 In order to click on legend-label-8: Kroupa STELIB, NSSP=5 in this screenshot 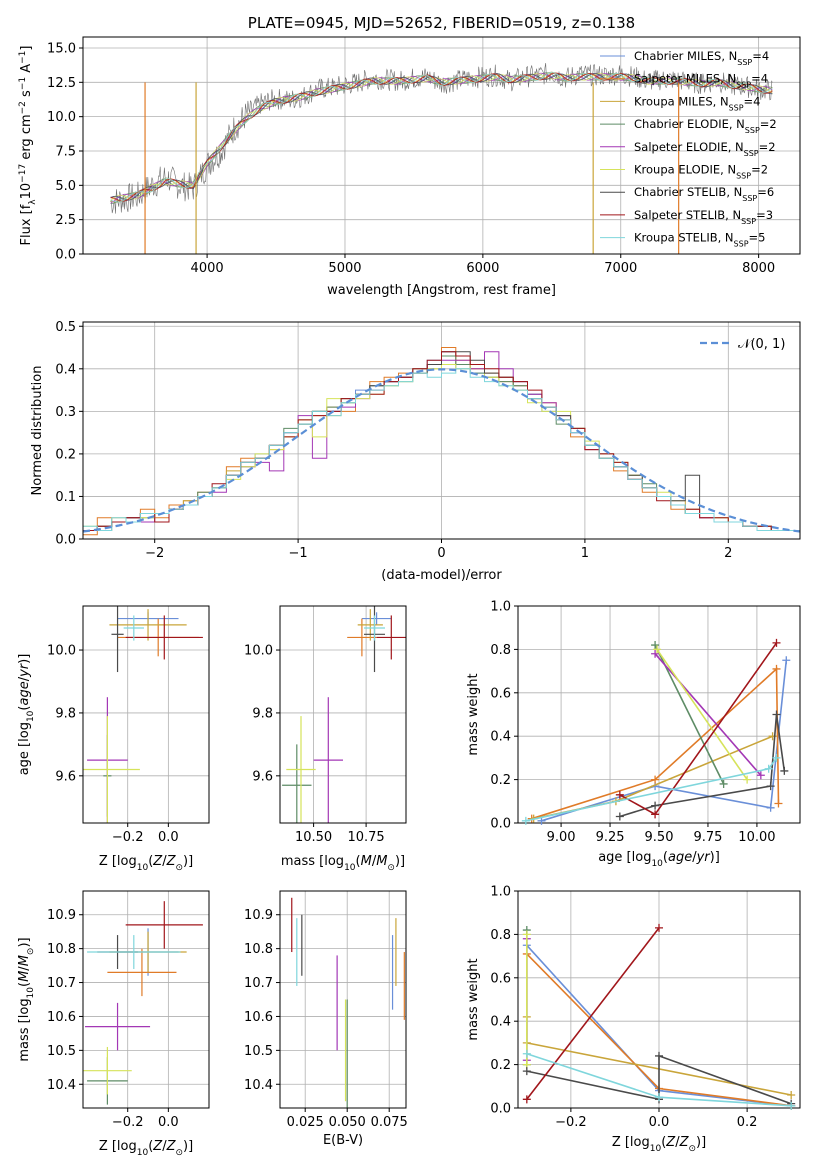, I will do `click(699, 240)`.